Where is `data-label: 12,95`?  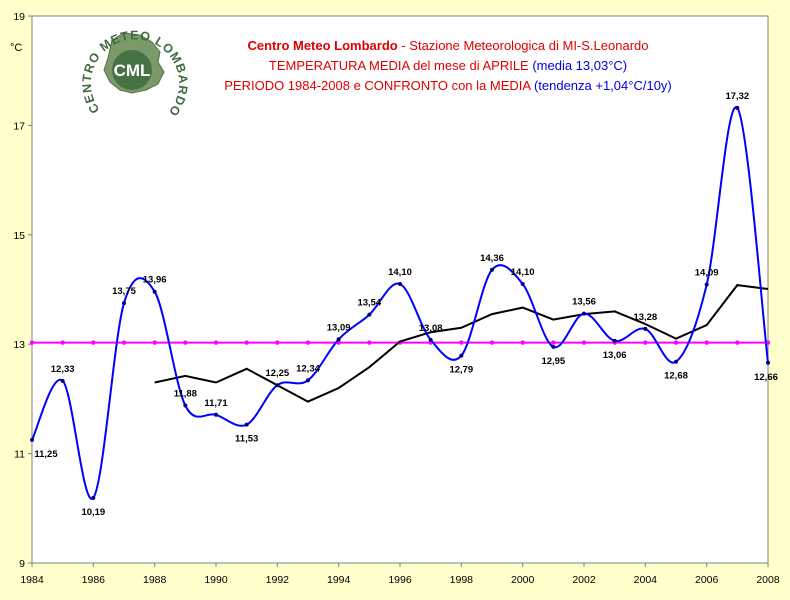
data-label: 12,95 is located at coordinates (553, 361).